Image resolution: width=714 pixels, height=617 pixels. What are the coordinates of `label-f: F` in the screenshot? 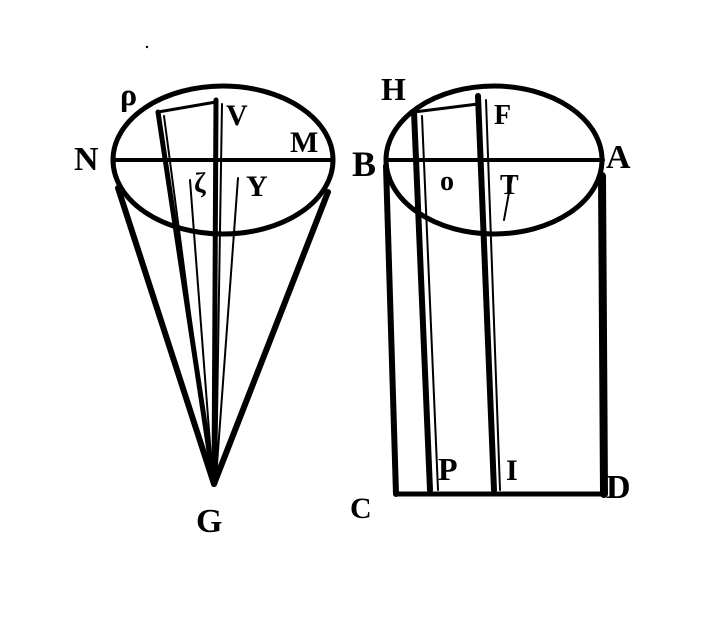 It's located at (502, 115).